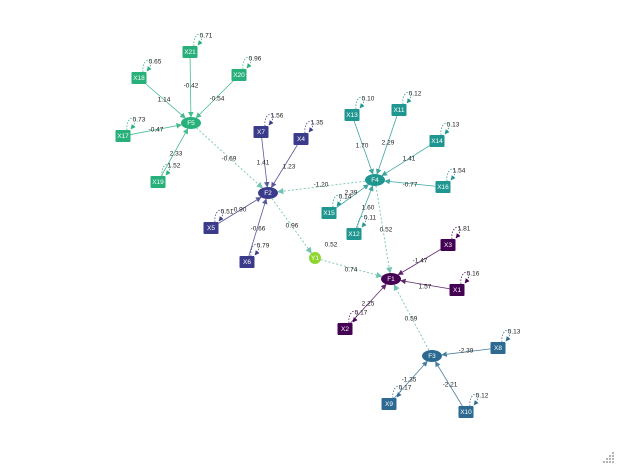  I want to click on edge-label-x18-f5: 1.14, so click(164, 100).